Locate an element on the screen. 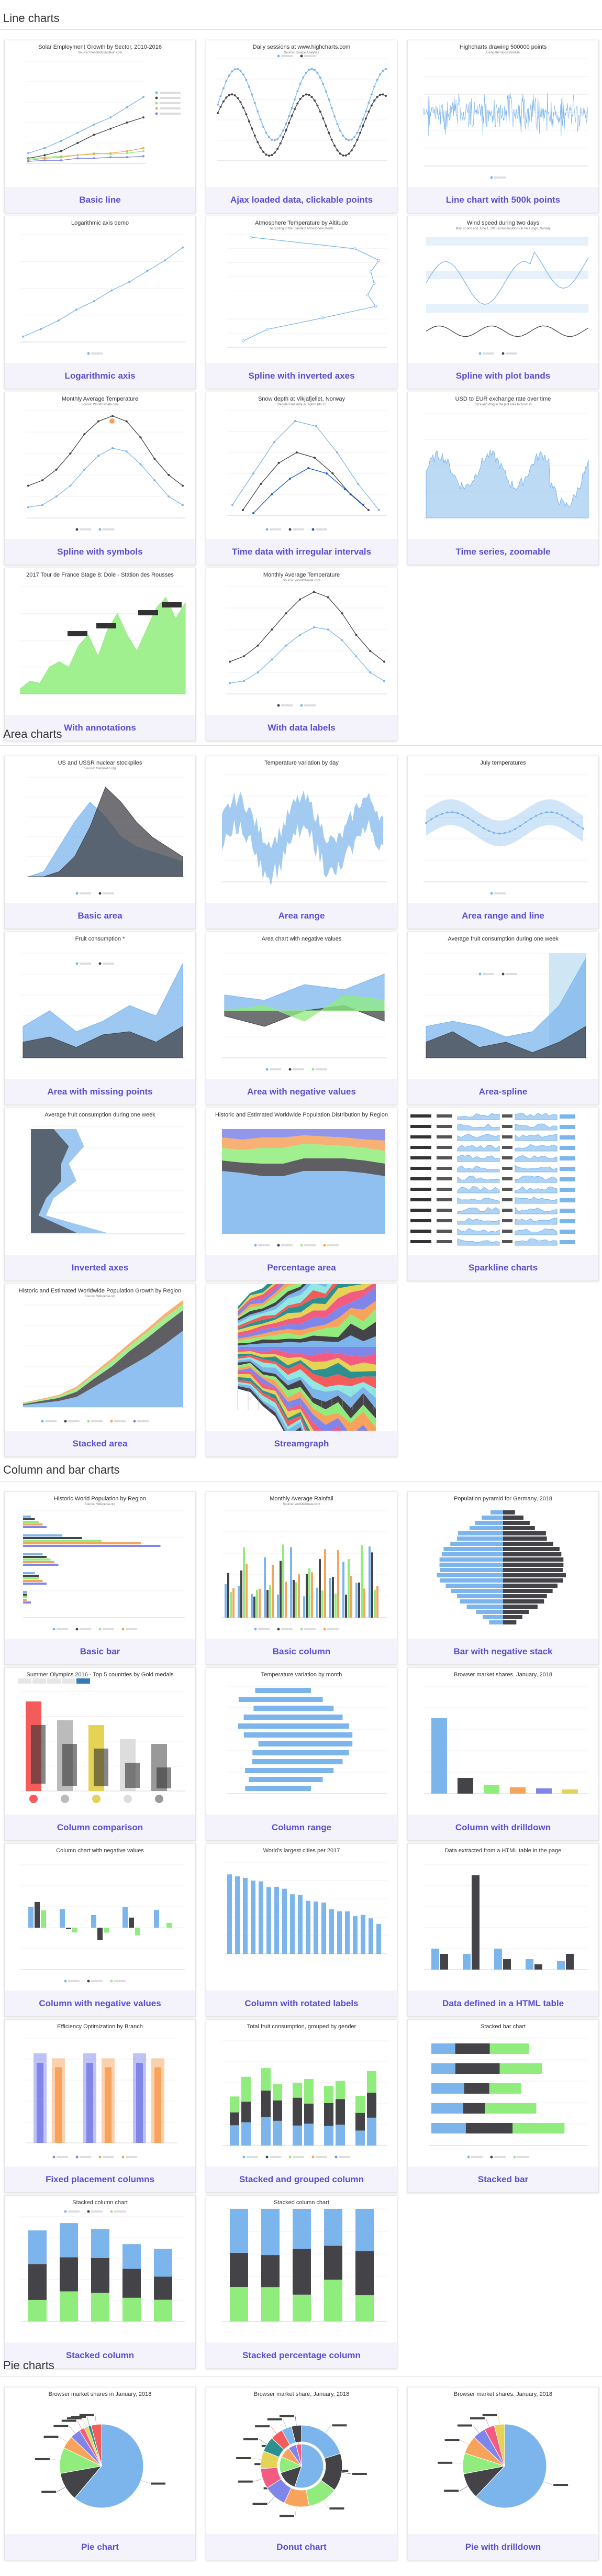  demo-caption-link: Area range is located at coordinates (301, 915).